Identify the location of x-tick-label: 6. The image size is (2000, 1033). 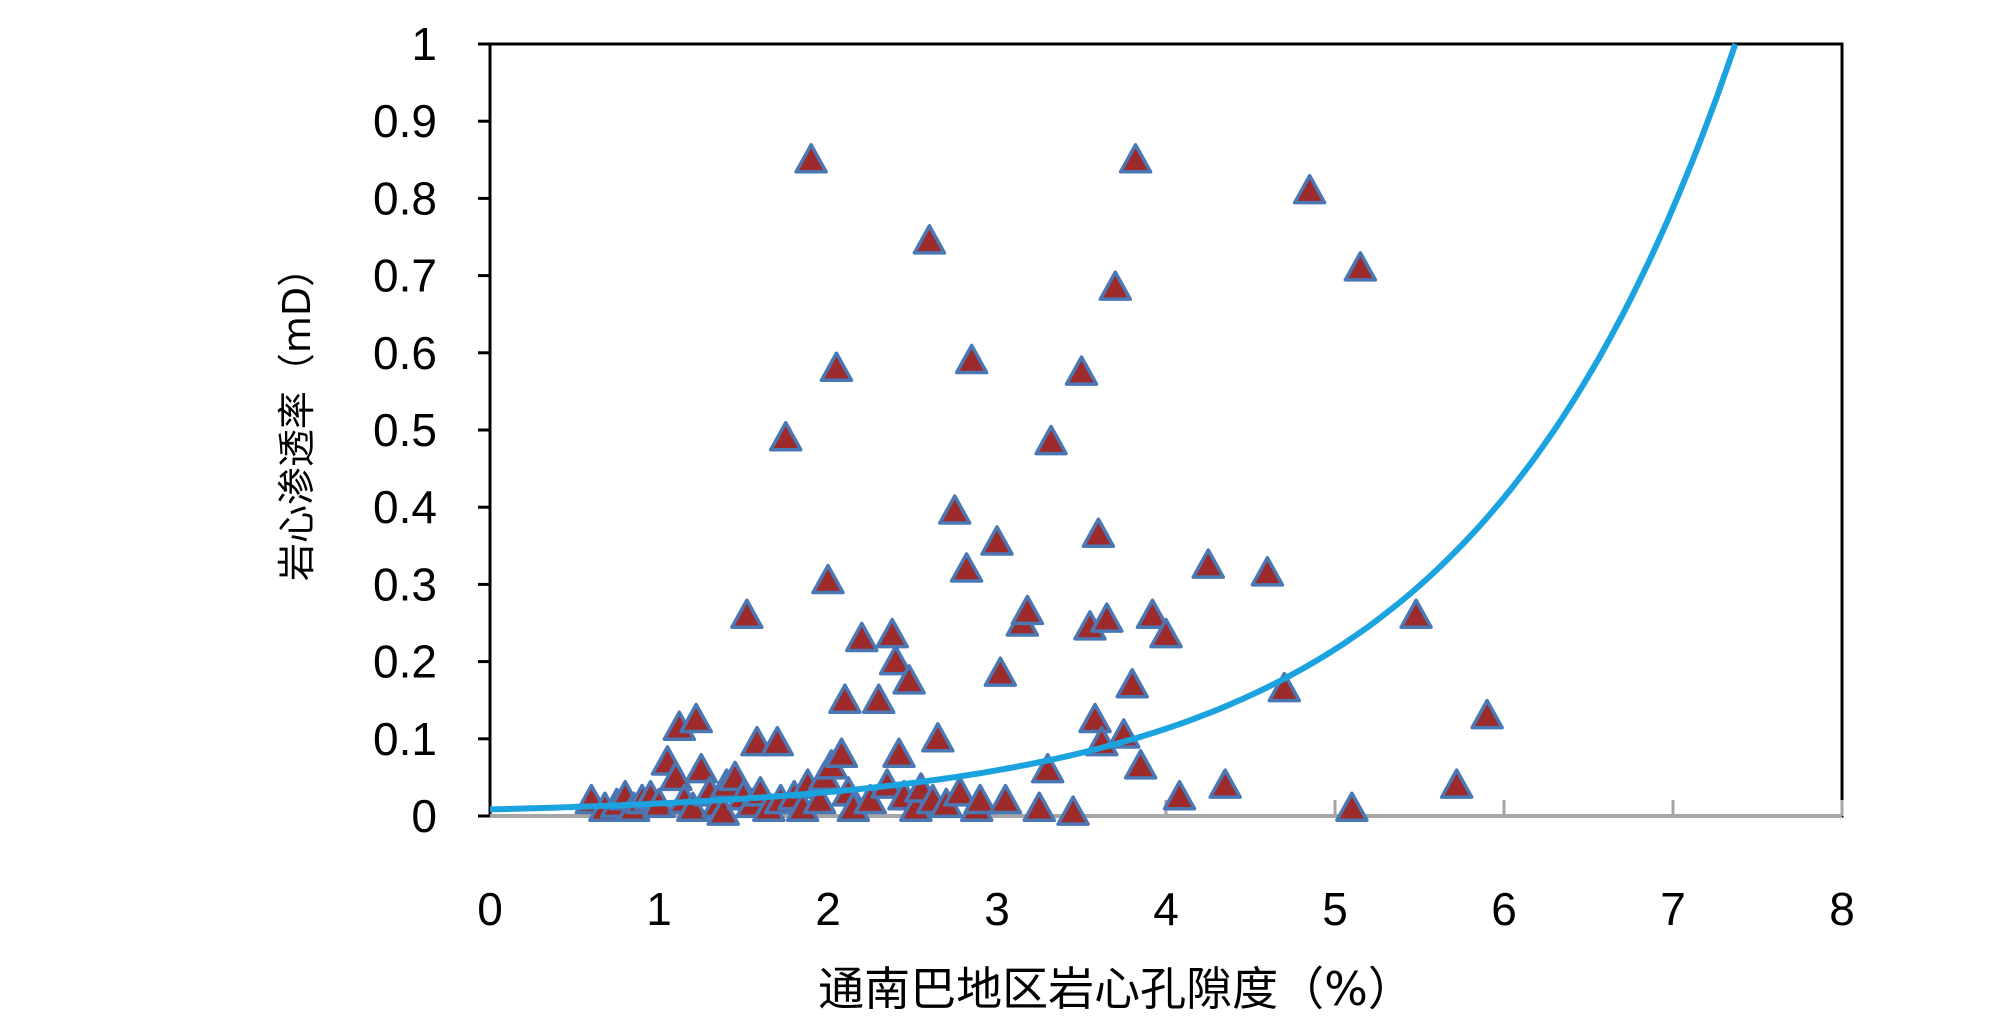
(1504, 909).